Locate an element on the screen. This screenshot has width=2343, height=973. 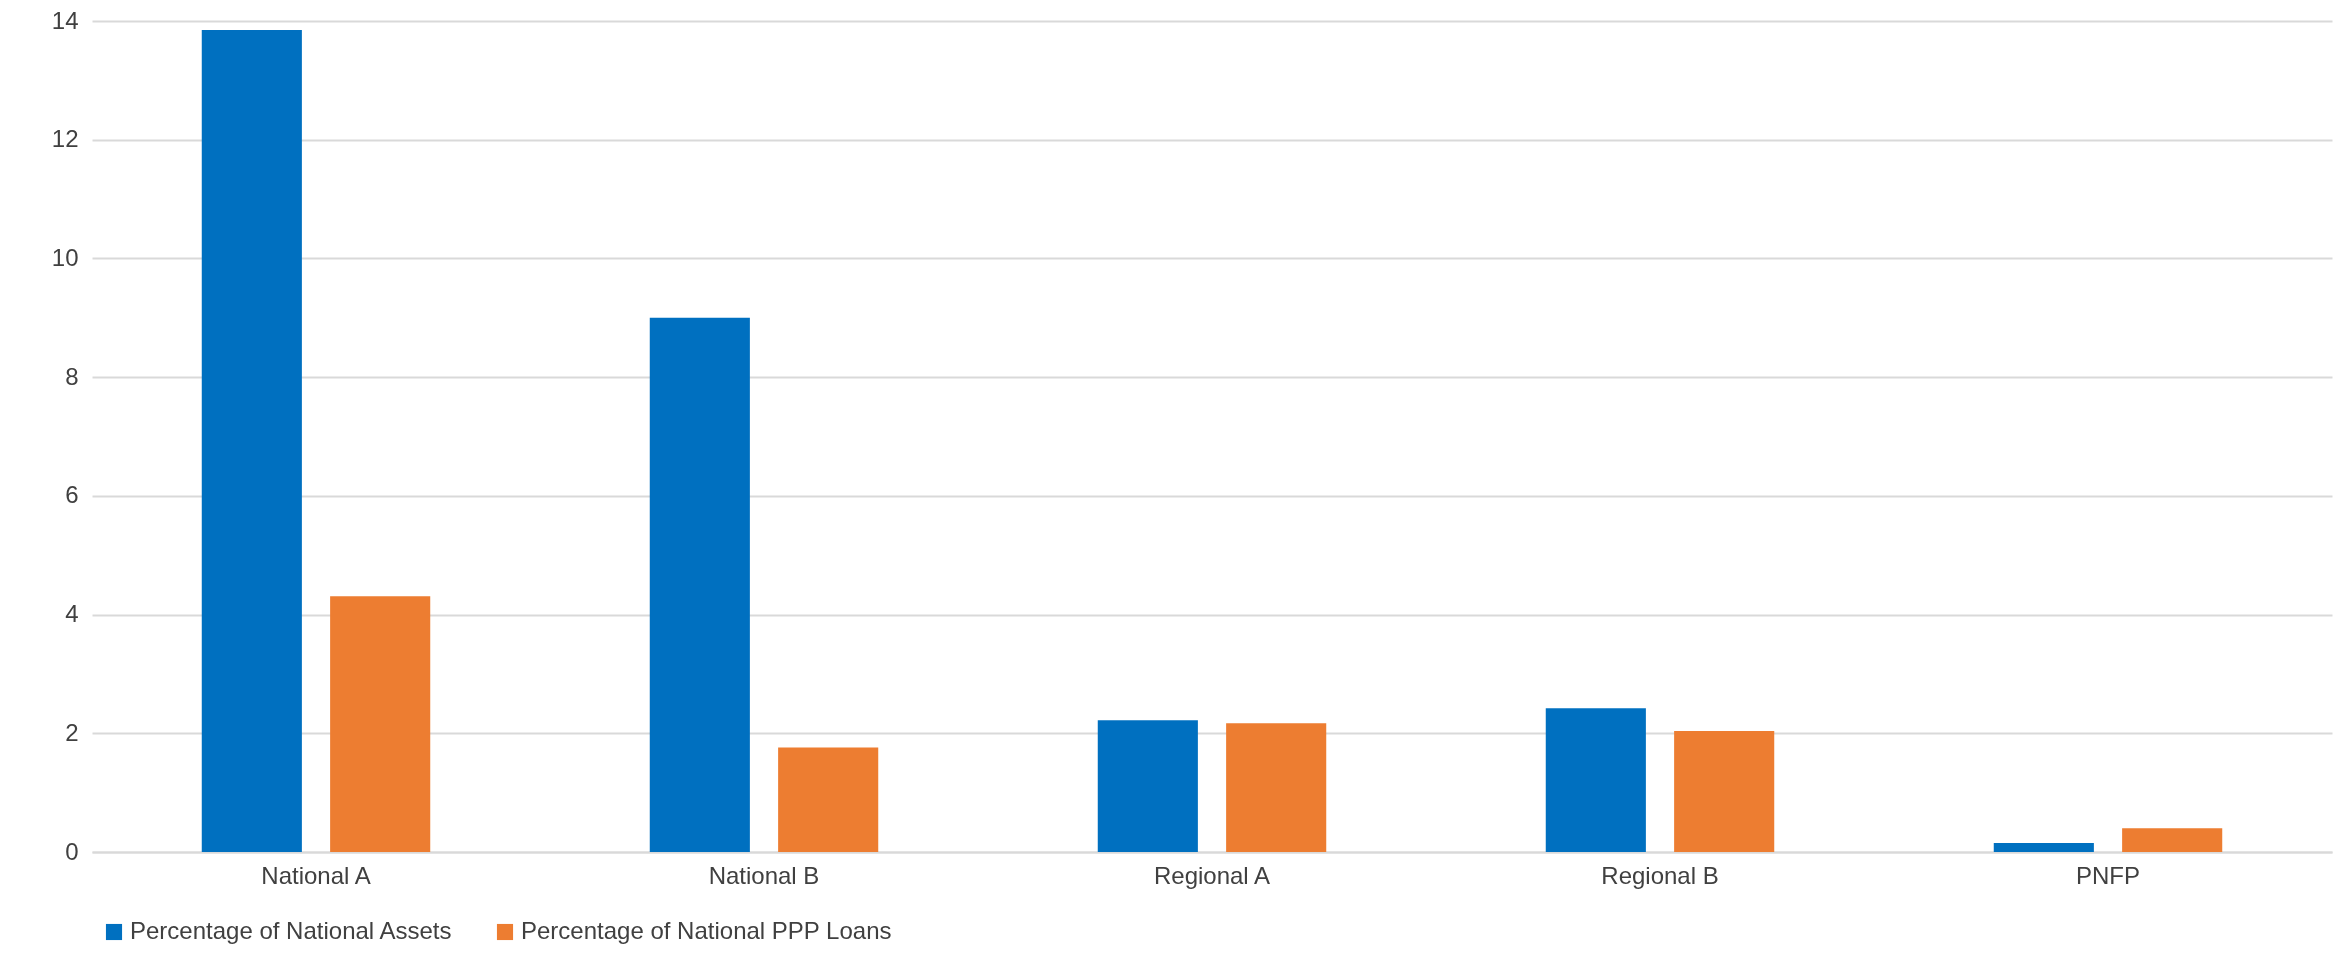
x-tick-label: Regional B is located at coordinates (1660, 875).